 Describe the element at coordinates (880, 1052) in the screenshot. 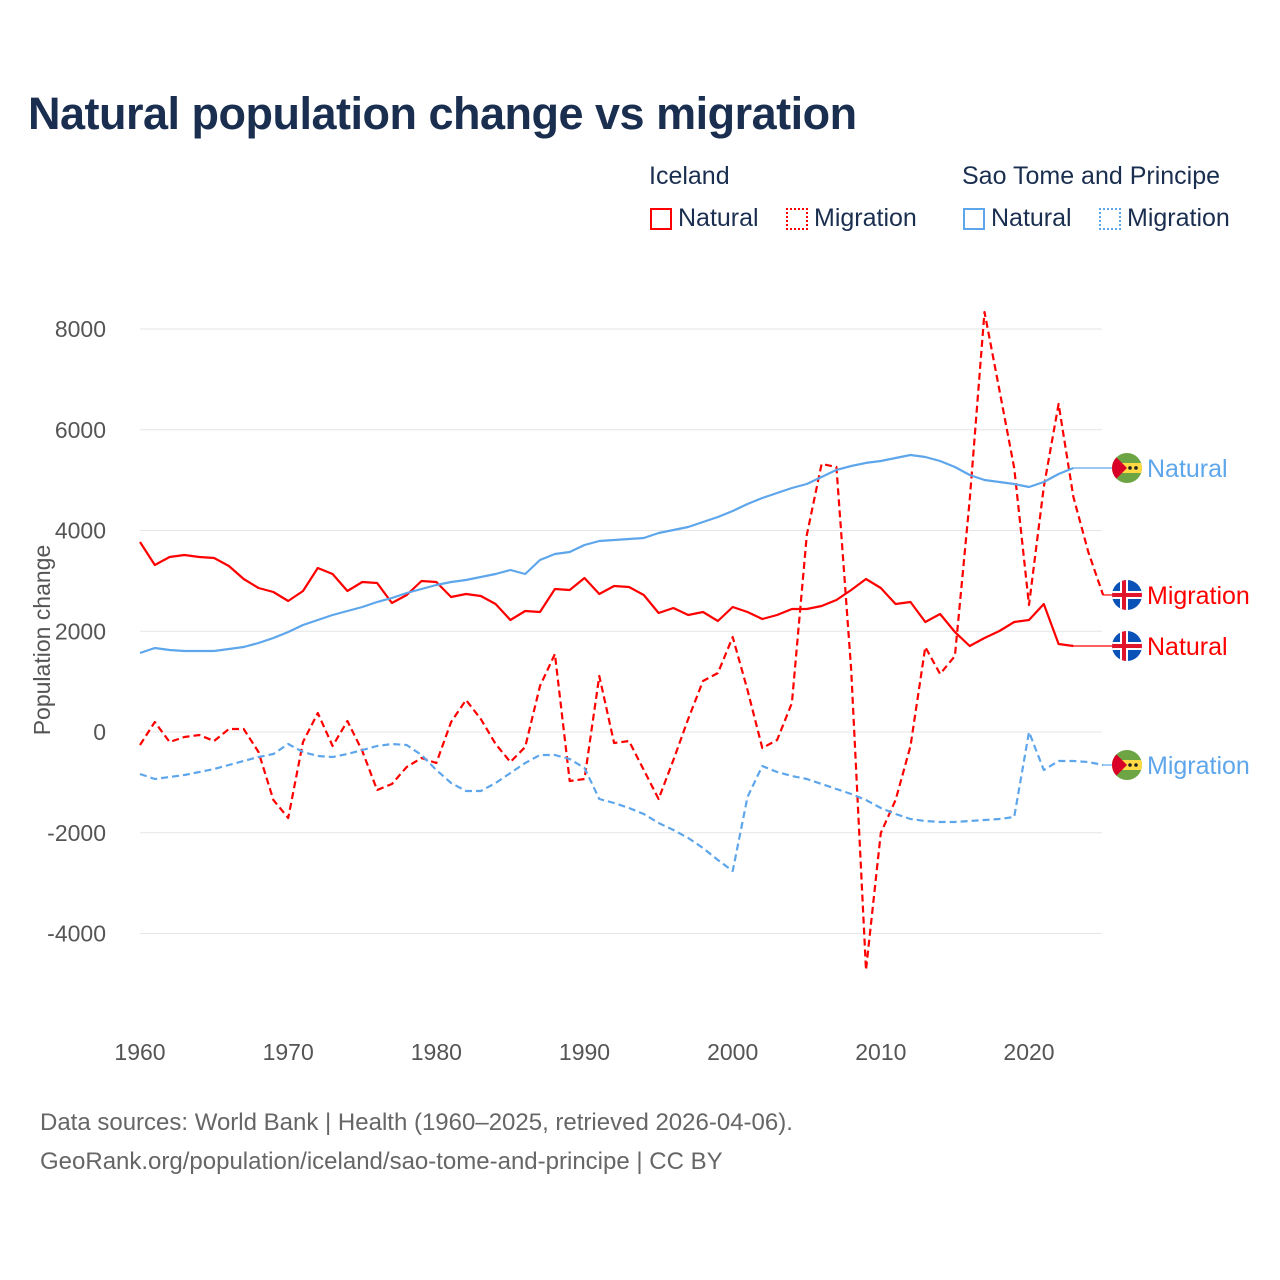

I see `x-tick-label: 2010` at that location.